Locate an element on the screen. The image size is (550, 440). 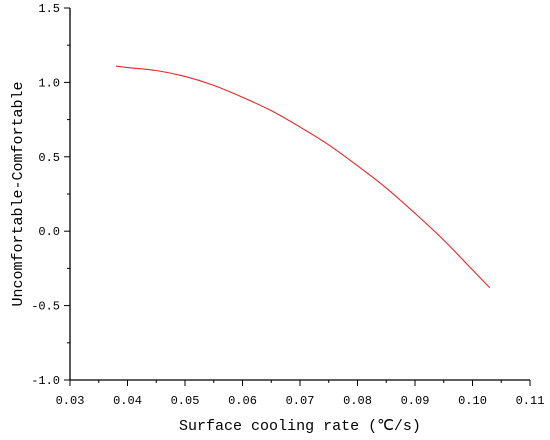
y-tick-label: 1.5 is located at coordinates (49, 9).